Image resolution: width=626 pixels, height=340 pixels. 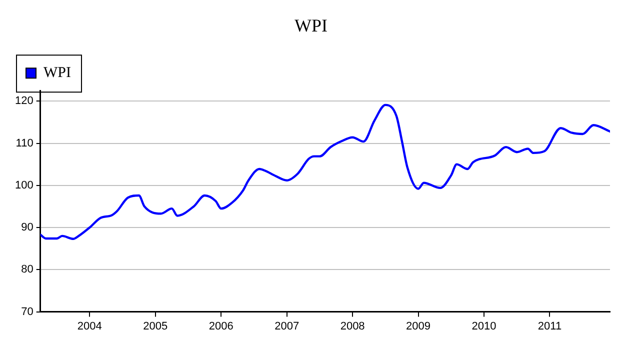 What do you see at coordinates (484, 326) in the screenshot?
I see `x-tick-label: 2010` at bounding box center [484, 326].